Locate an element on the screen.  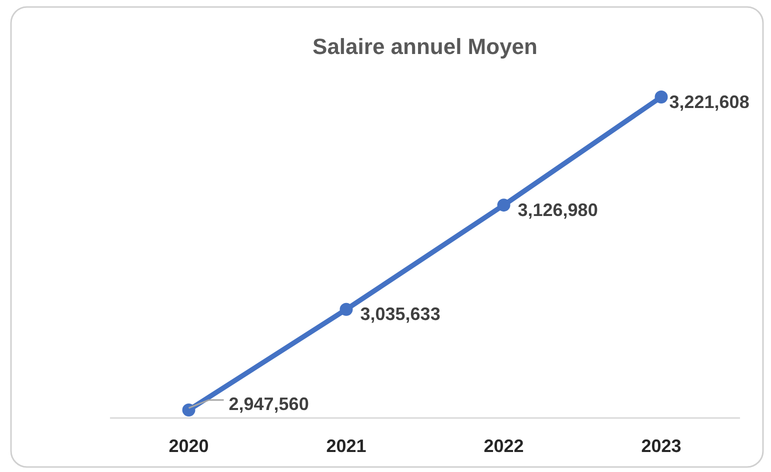
data-label: 3,035,633 is located at coordinates (400, 314).